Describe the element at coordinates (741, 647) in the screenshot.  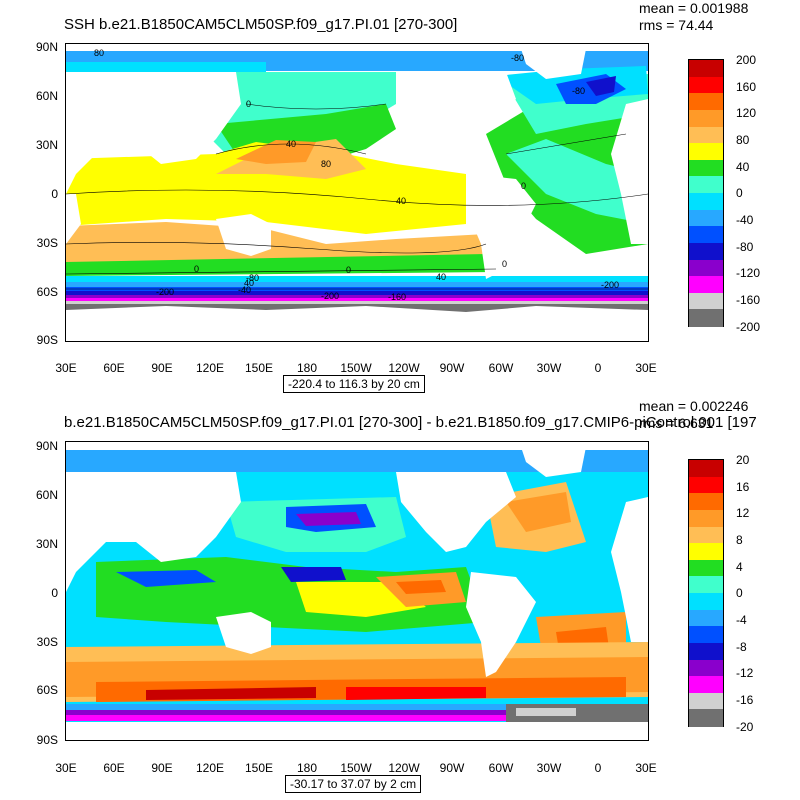
I see `colorbar-label: -8` at that location.